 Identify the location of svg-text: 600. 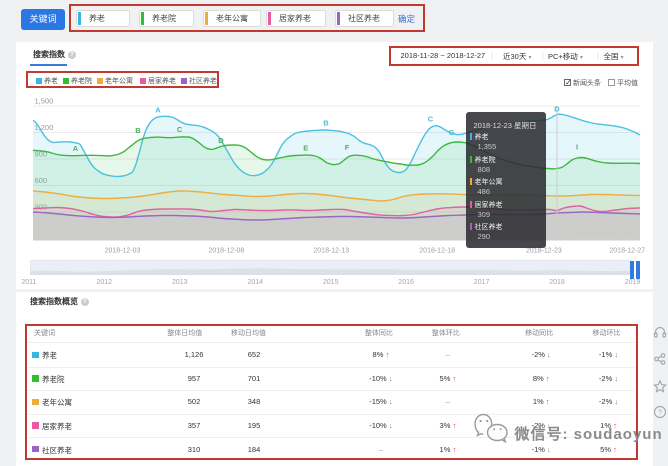
(41, 180).